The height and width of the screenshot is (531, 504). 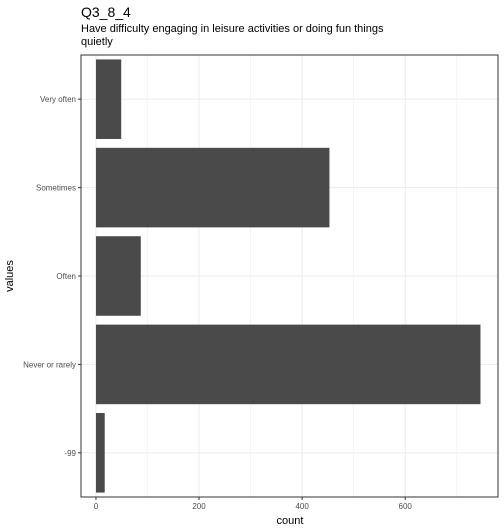 I want to click on y-tick-label: Often, so click(x=66, y=276).